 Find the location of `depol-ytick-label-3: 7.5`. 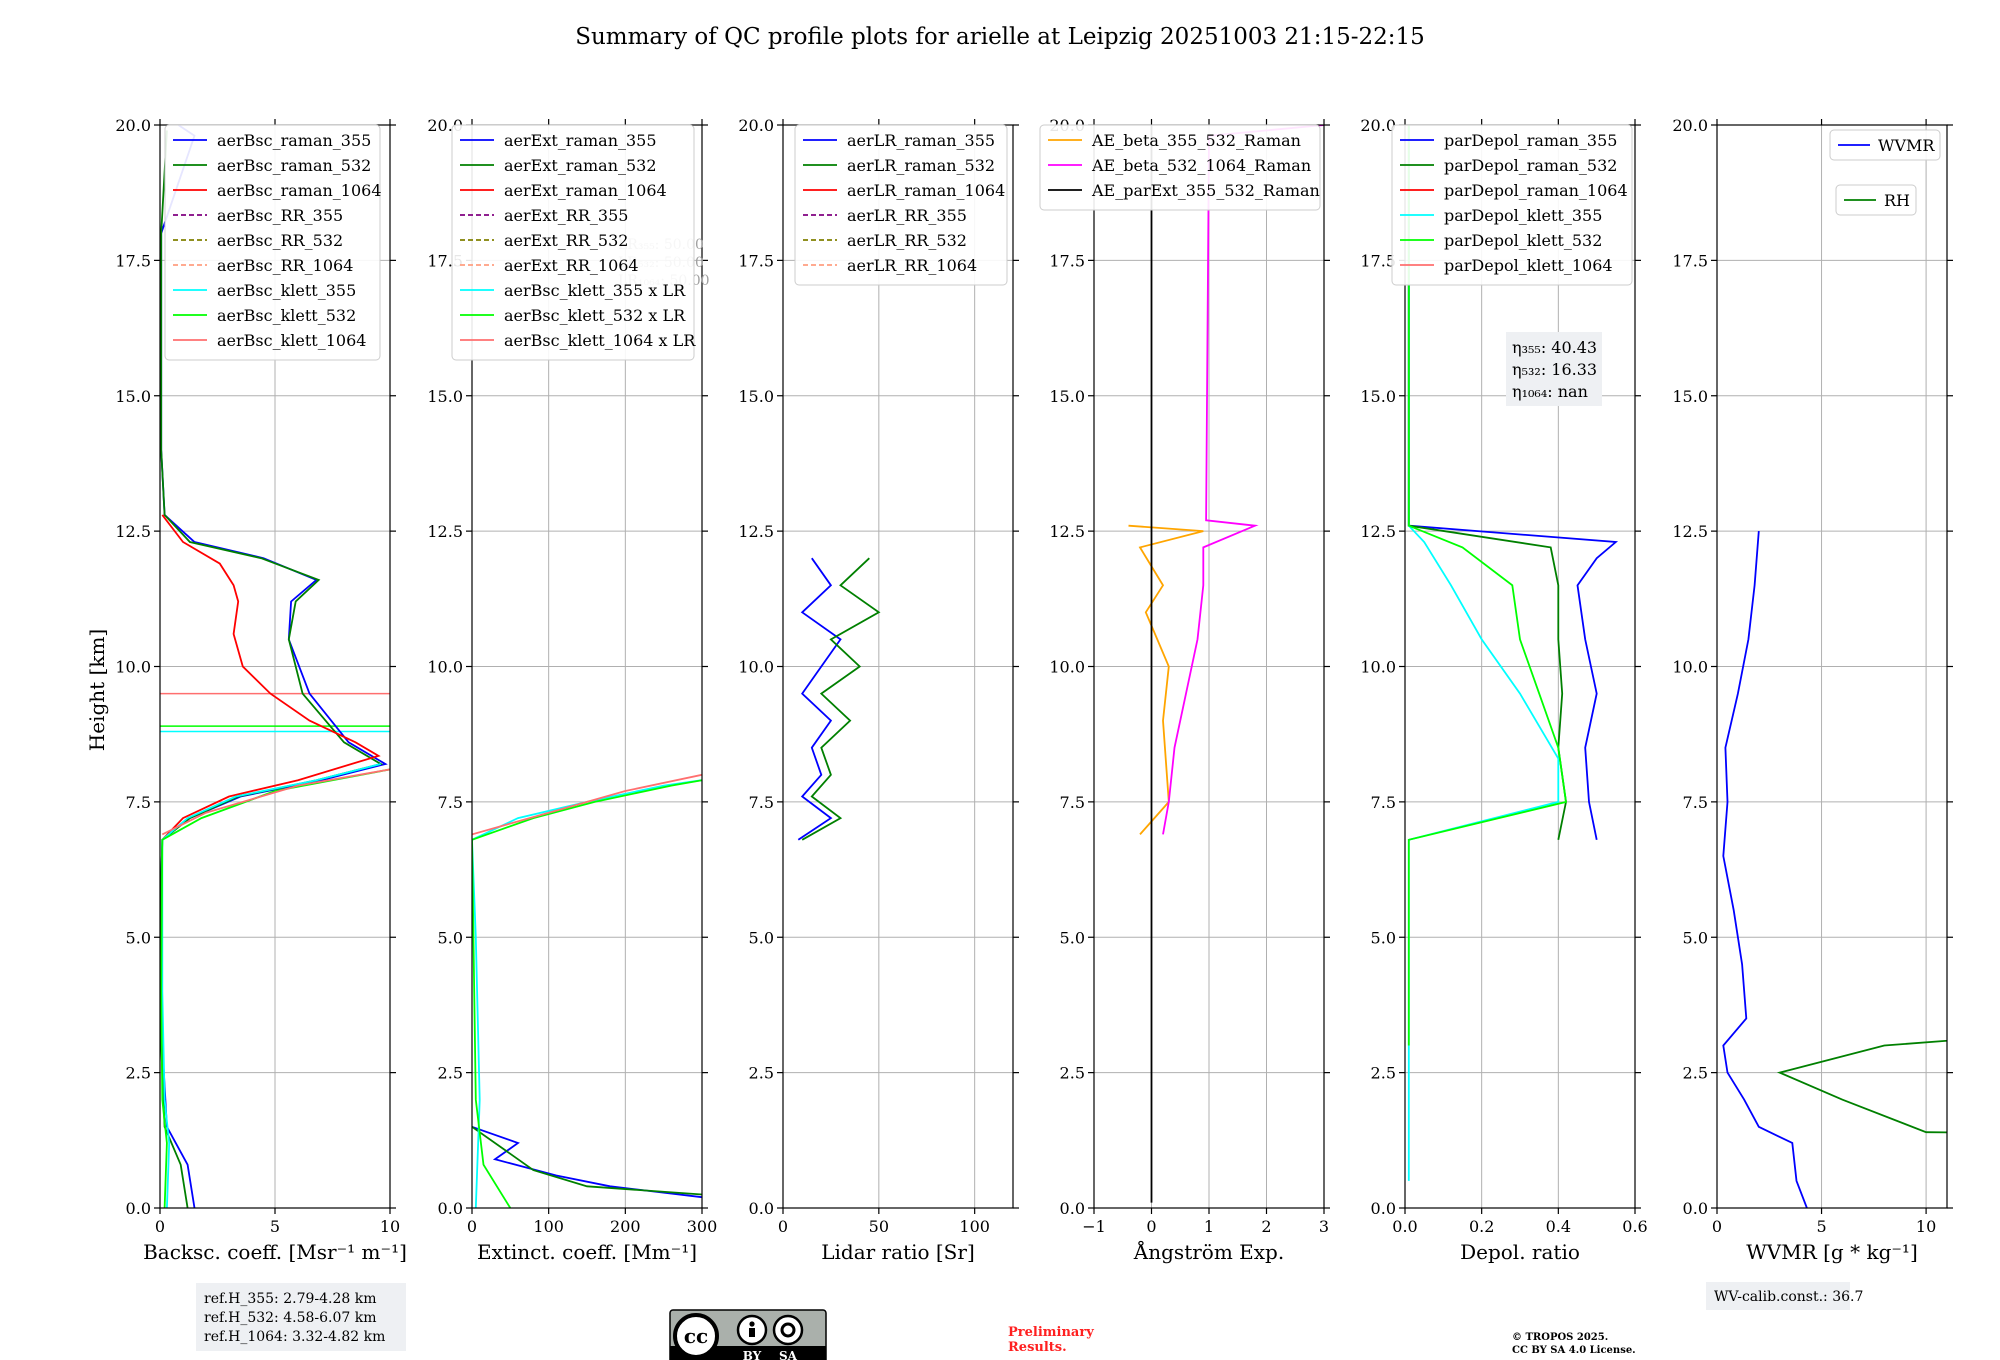

depol-ytick-label-3: 7.5 is located at coordinates (1383, 802).